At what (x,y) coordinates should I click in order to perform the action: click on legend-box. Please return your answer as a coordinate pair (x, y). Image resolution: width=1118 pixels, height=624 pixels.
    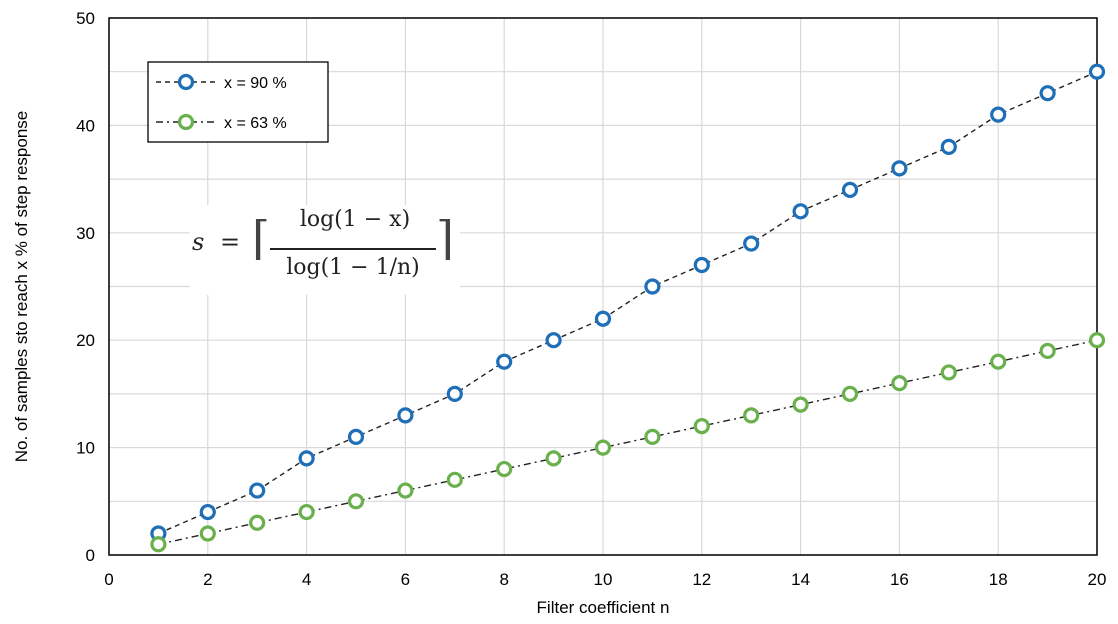
    Looking at the image, I should click on (238, 102).